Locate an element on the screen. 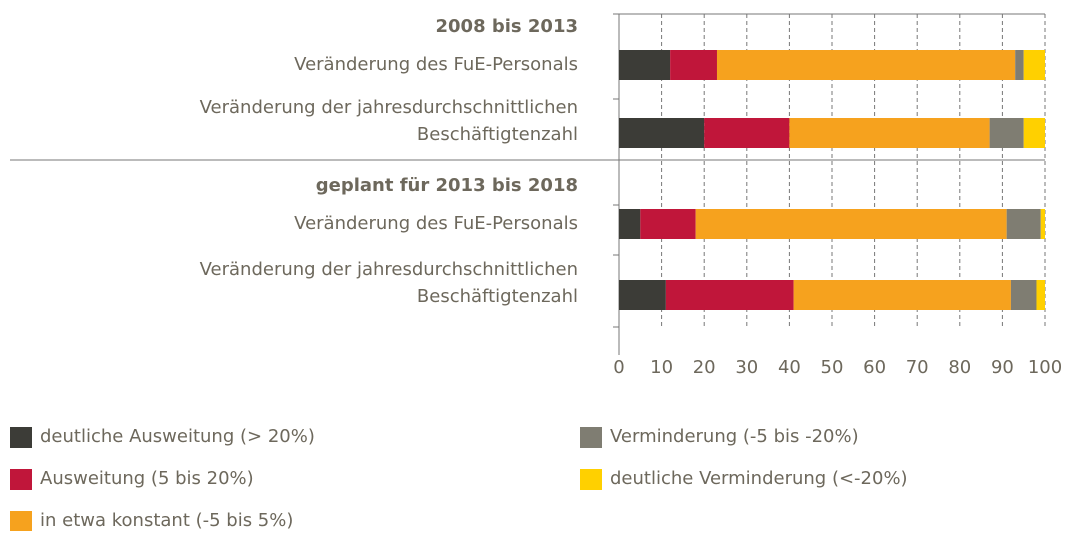 The height and width of the screenshot is (535, 1067). legend-label: Verminderung (-5 bis -20%) is located at coordinates (734, 436).